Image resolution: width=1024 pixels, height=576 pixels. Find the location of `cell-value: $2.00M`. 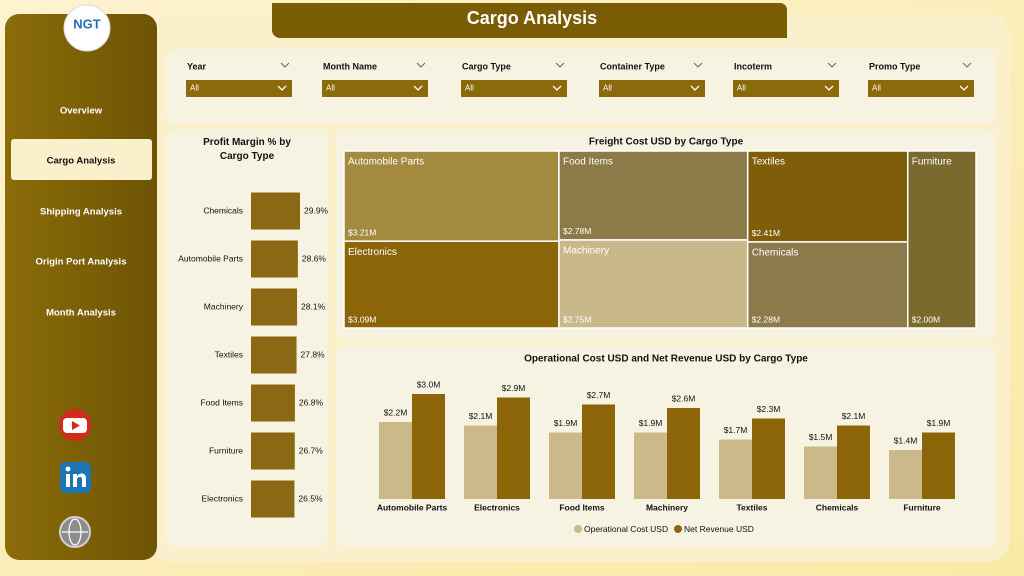

cell-value: $2.00M is located at coordinates (926, 319).